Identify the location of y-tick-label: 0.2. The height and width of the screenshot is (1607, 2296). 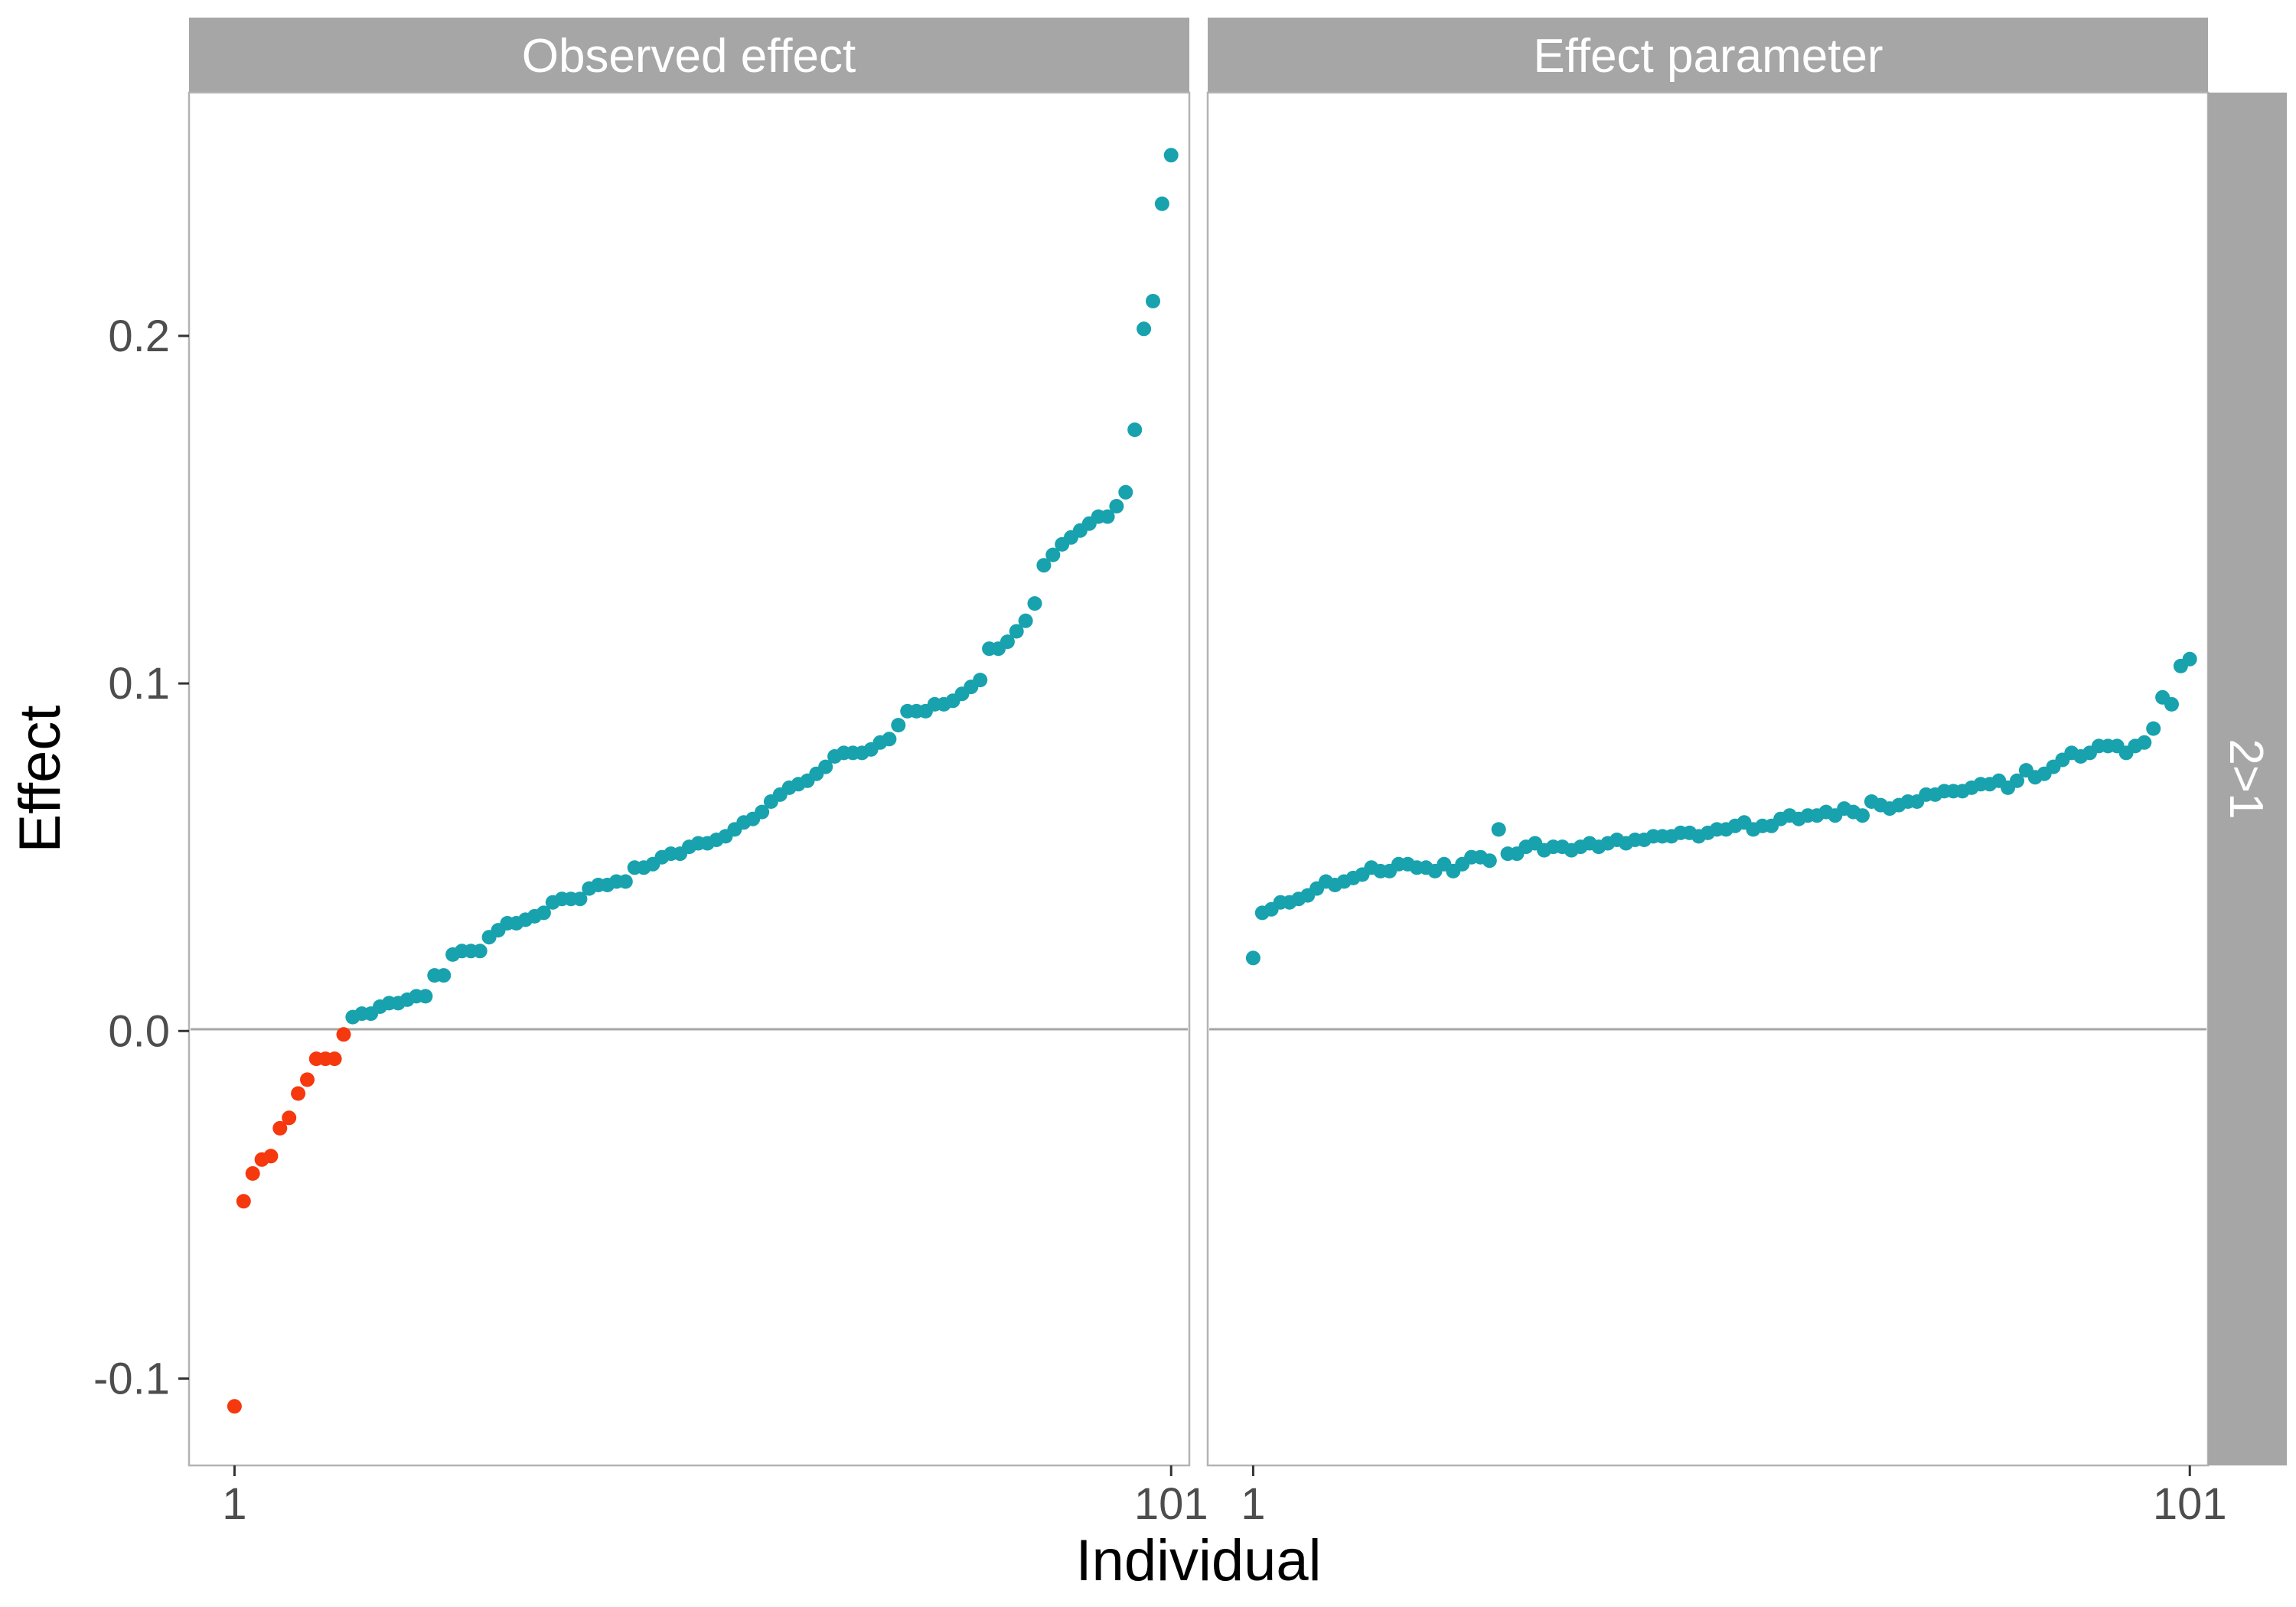
(139, 336).